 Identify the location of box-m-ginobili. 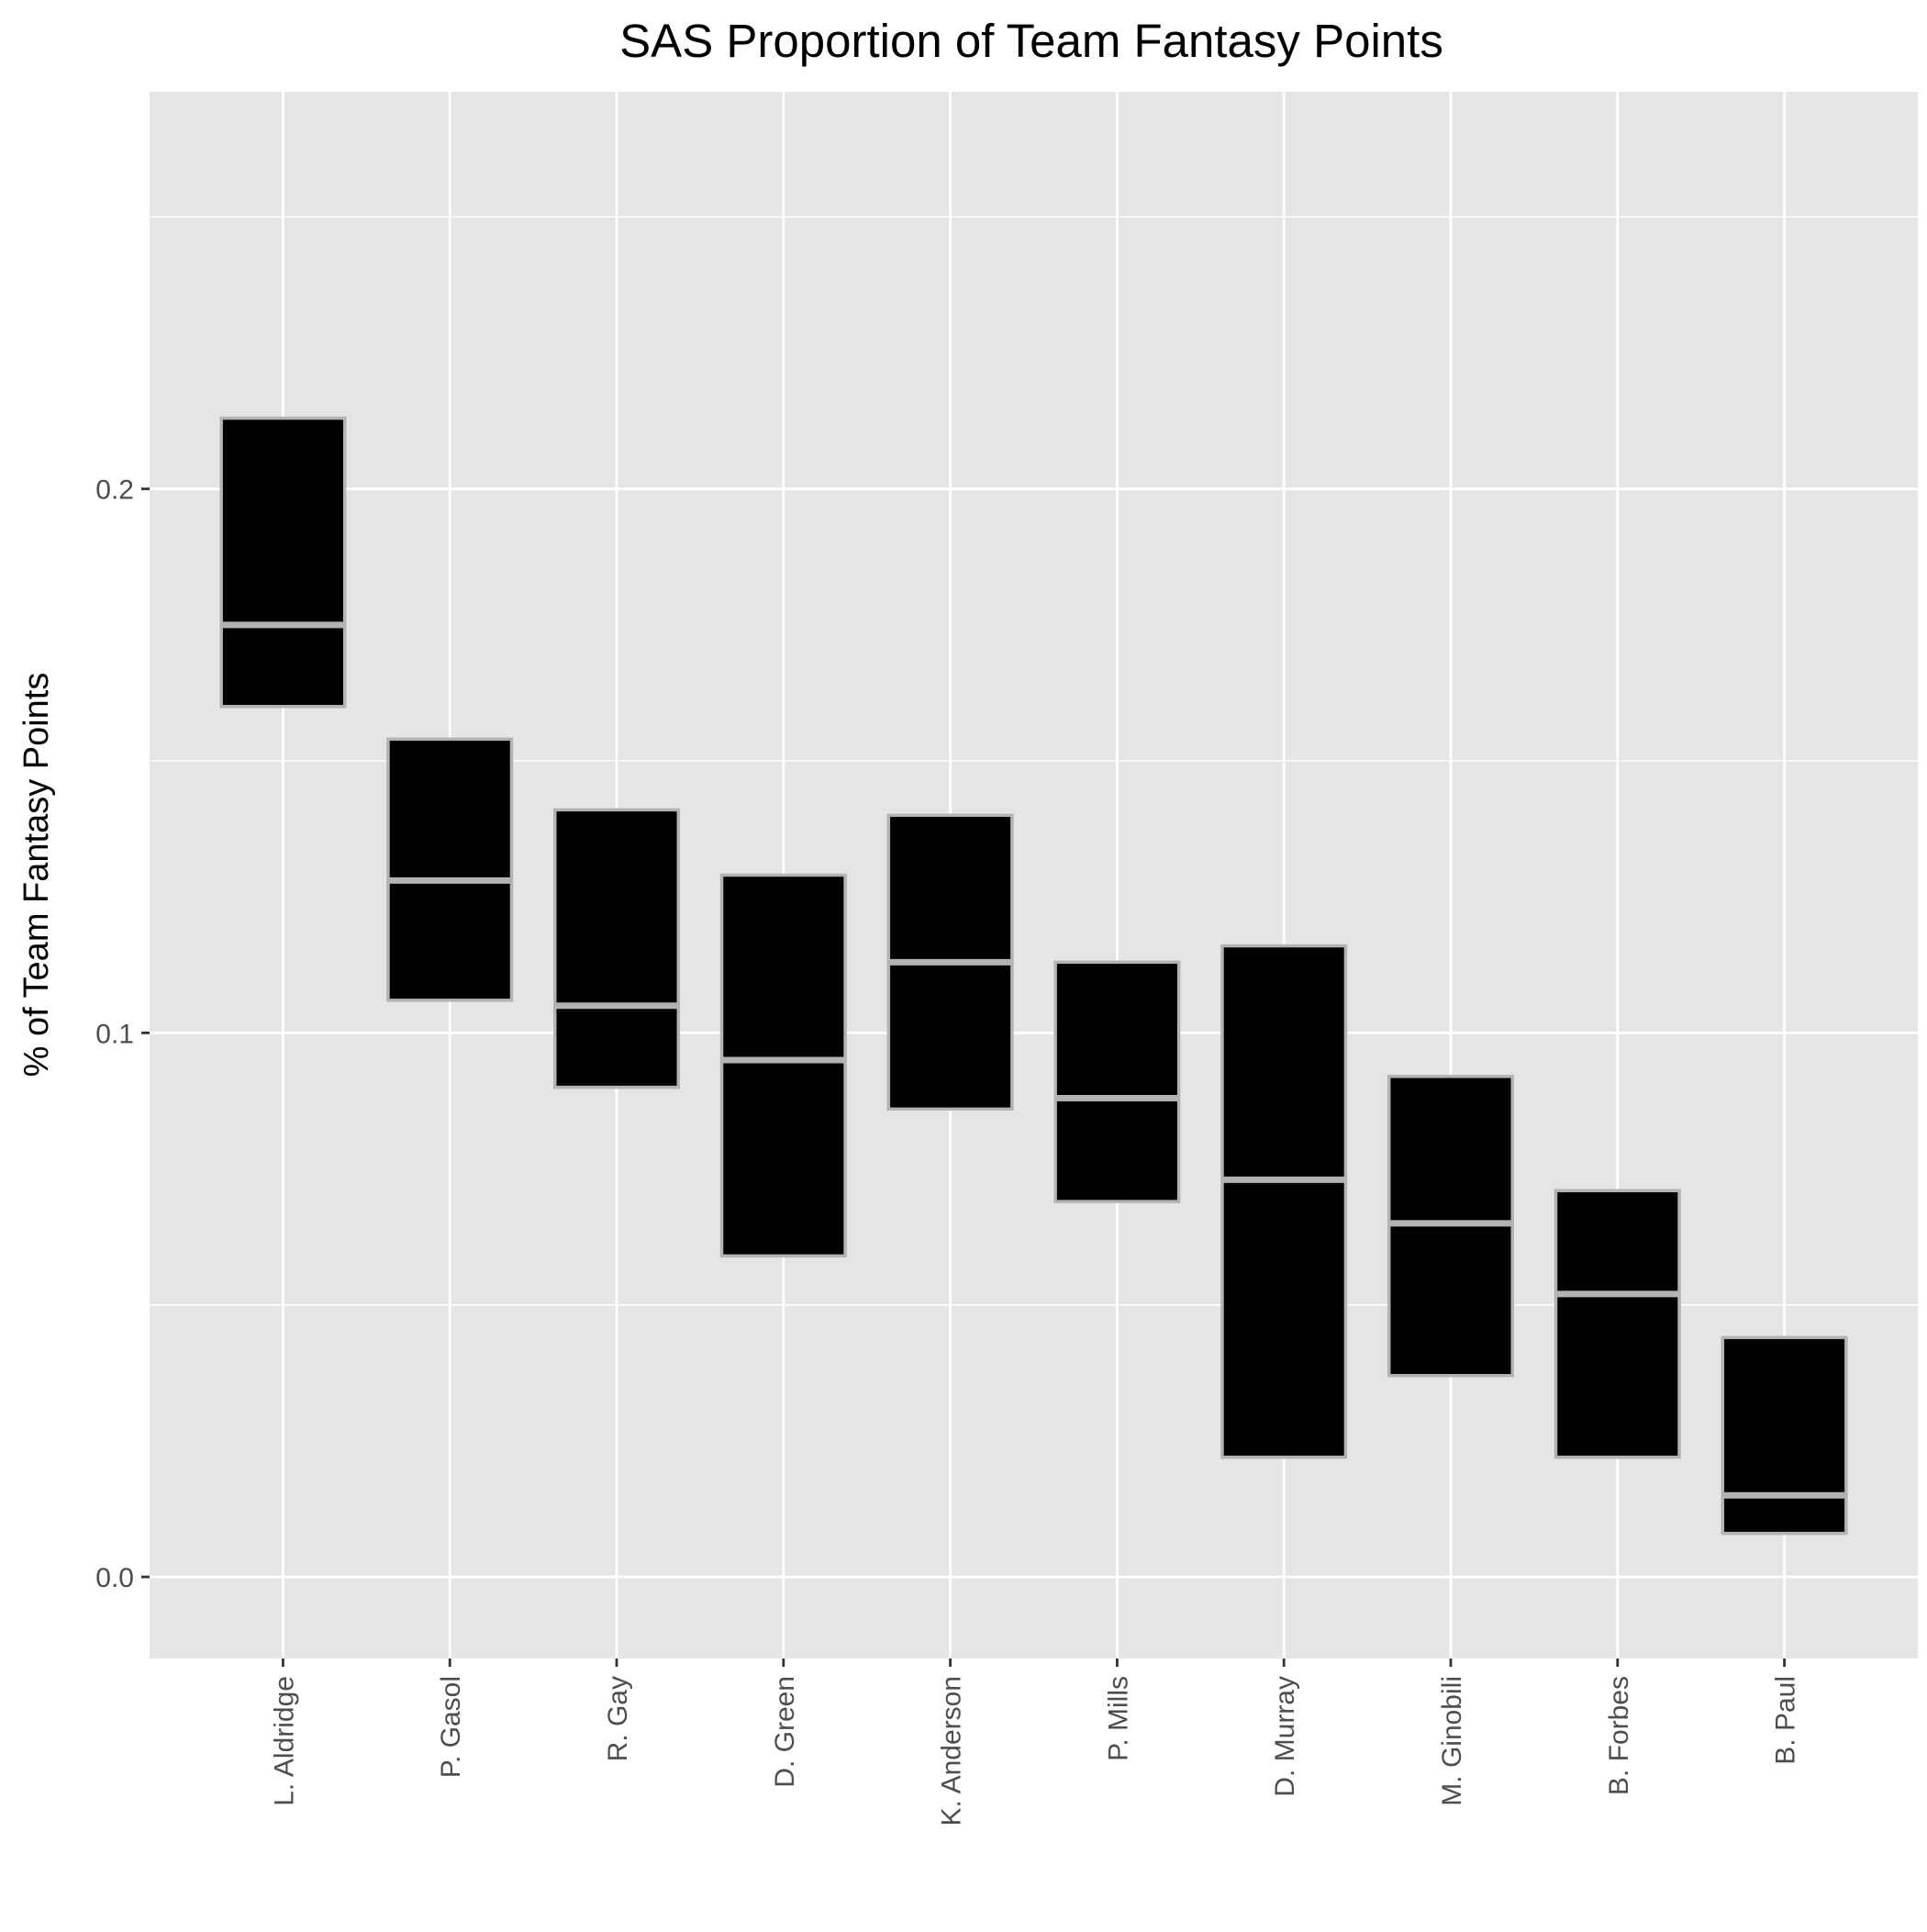
(1450, 1226).